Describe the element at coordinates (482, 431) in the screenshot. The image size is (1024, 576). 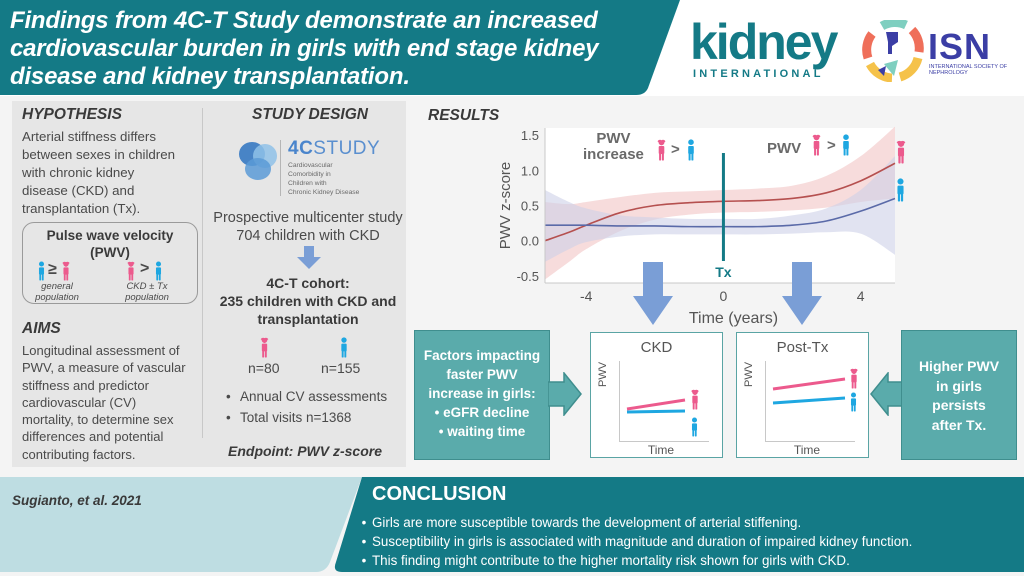
I see `factors-line: • waiting time` at that location.